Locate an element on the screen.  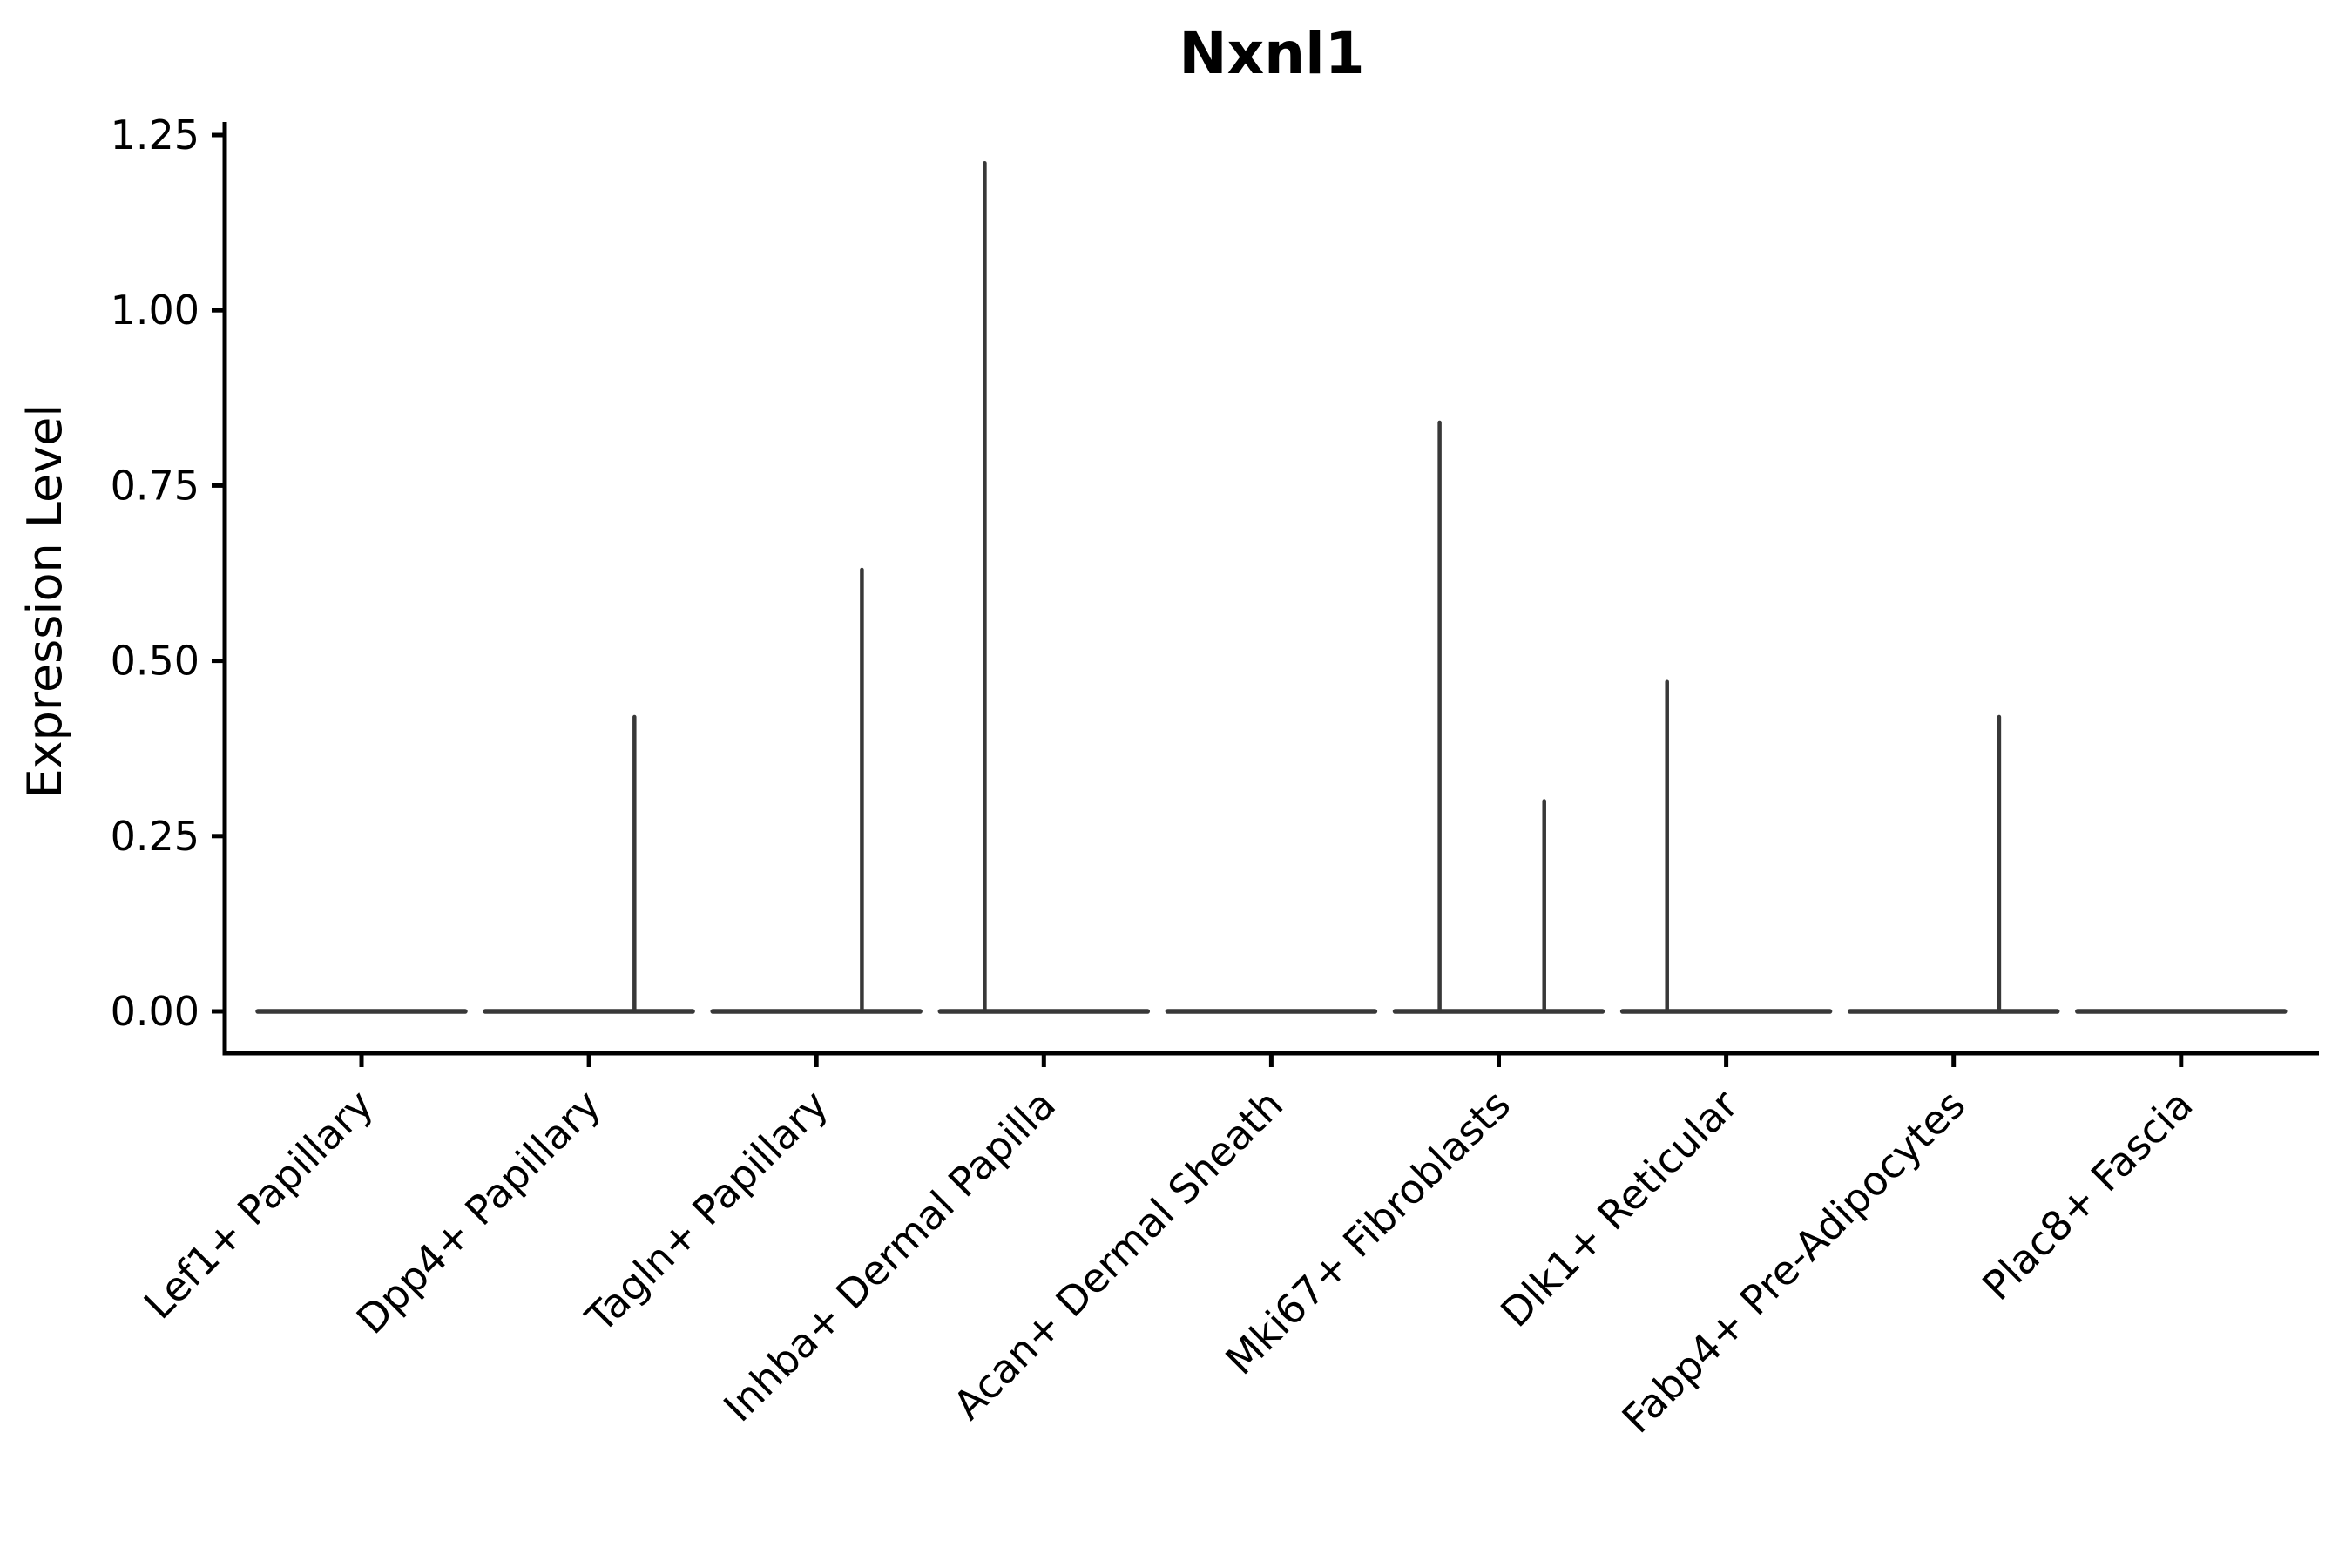
y-tick-label: 0.00 is located at coordinates (155, 1012).